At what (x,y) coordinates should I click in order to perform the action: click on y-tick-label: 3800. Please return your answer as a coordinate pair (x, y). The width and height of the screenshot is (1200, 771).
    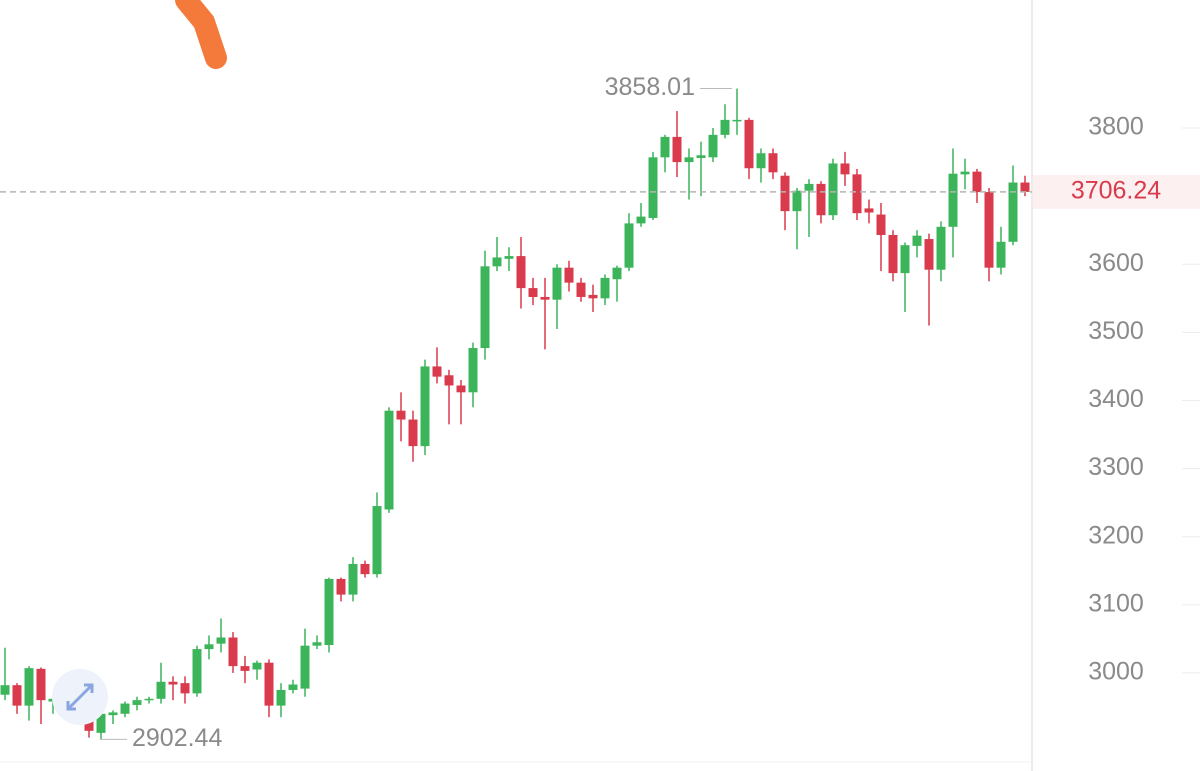
    Looking at the image, I should click on (1116, 127).